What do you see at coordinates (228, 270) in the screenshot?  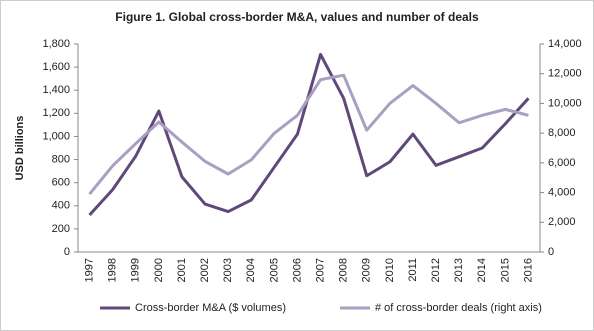 I see `x-tick-label: 2003` at bounding box center [228, 270].